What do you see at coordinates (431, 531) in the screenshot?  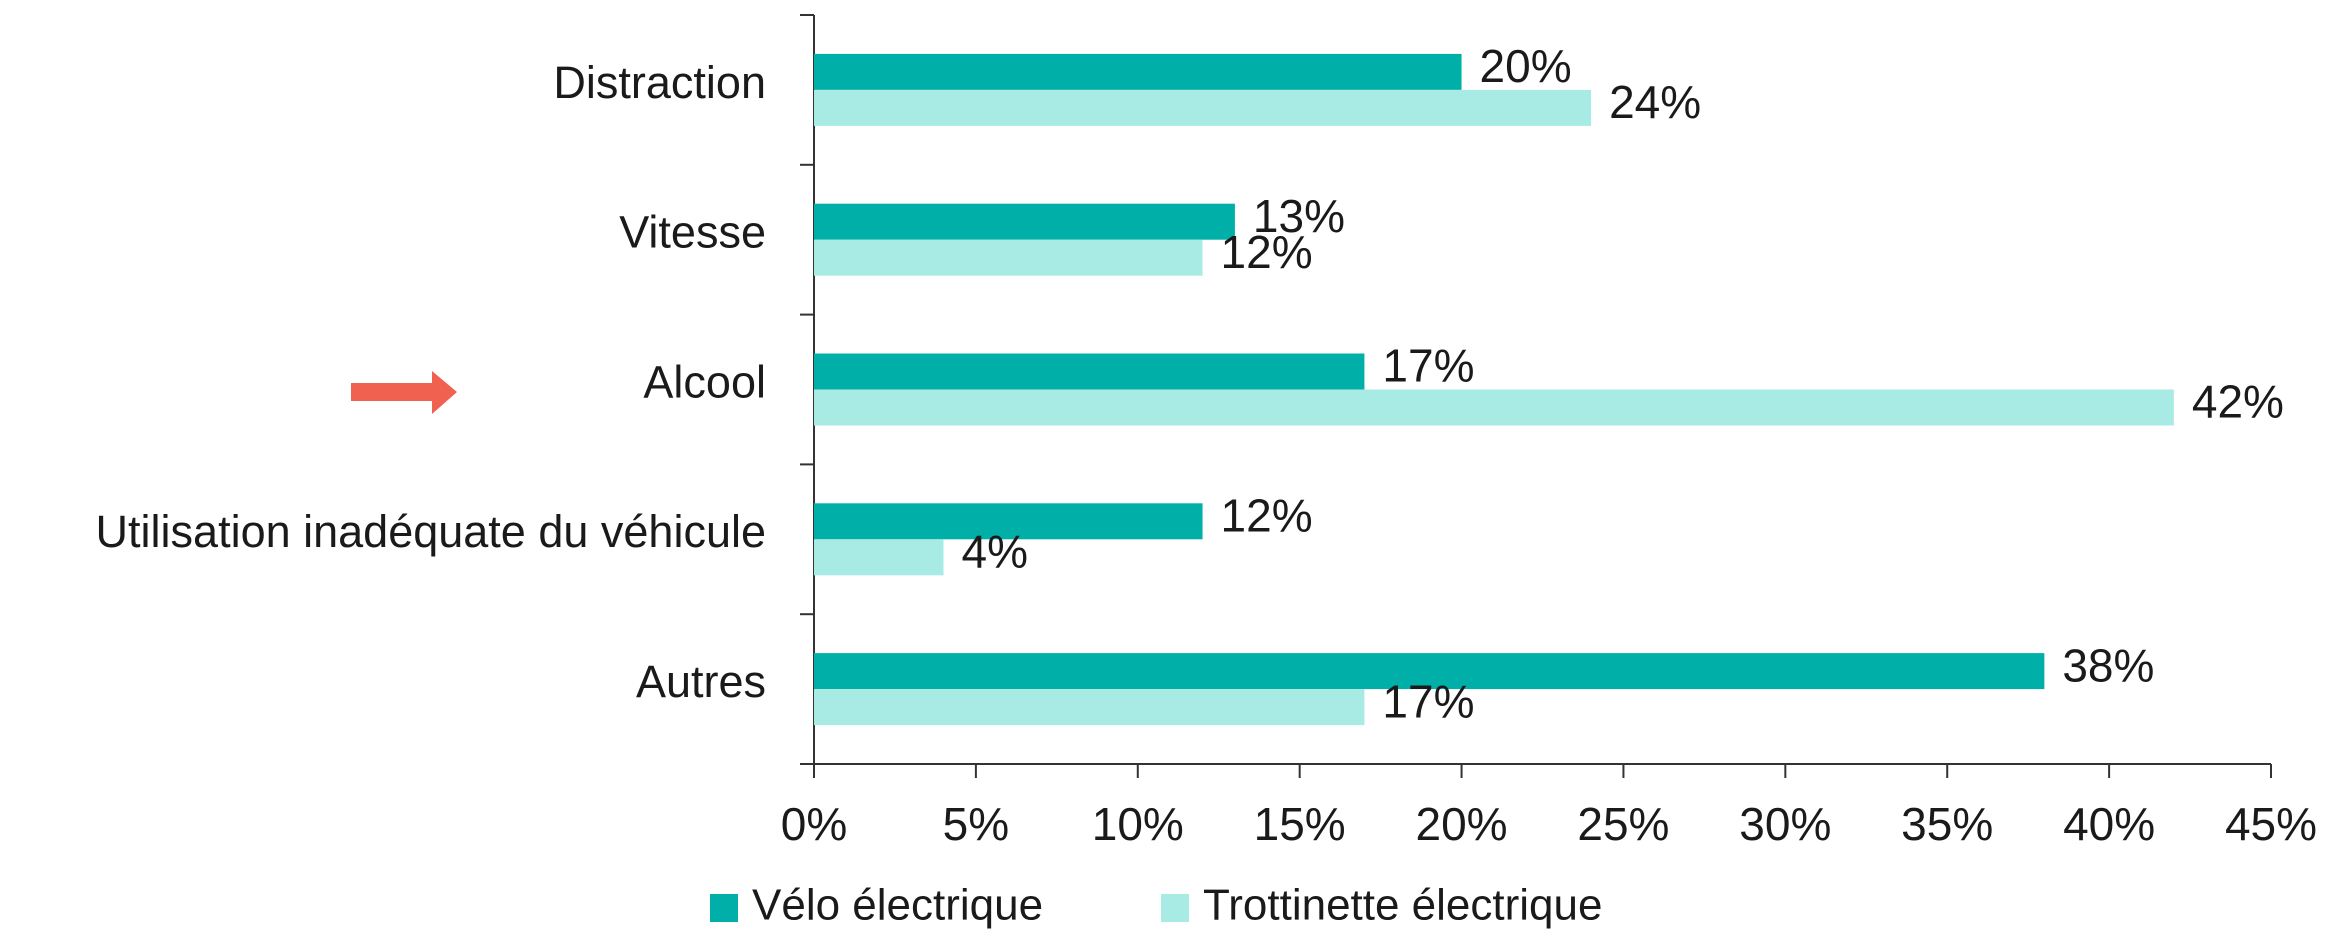 I see `category-label: Utilisation inadéquate du véhicule` at bounding box center [431, 531].